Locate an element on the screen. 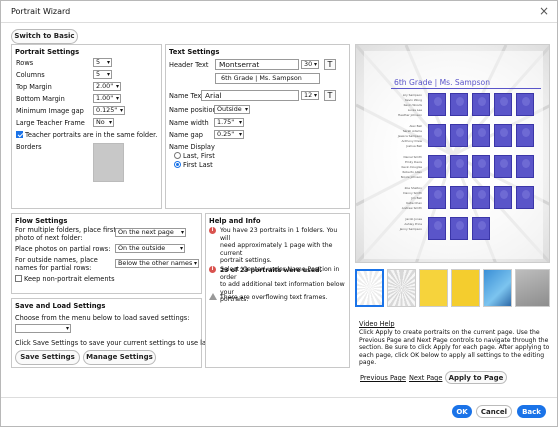  name-display-label: Name Display is located at coordinates (192, 147).